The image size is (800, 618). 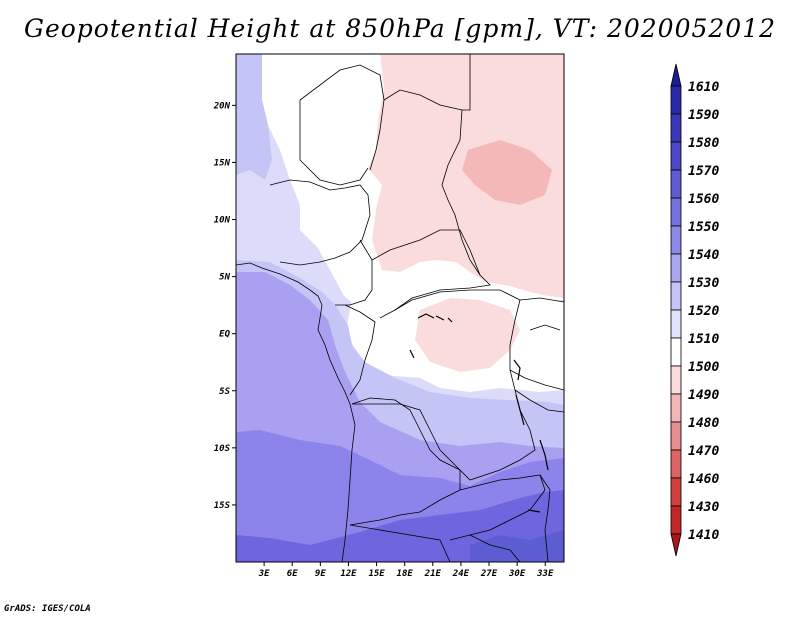 I want to click on lon-tick-label: 30E, so click(x=517, y=574).